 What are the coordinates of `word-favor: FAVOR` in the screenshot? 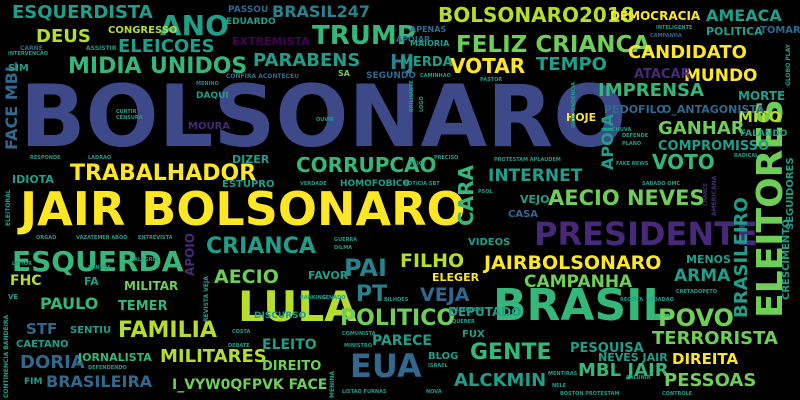 It's located at (328, 275).